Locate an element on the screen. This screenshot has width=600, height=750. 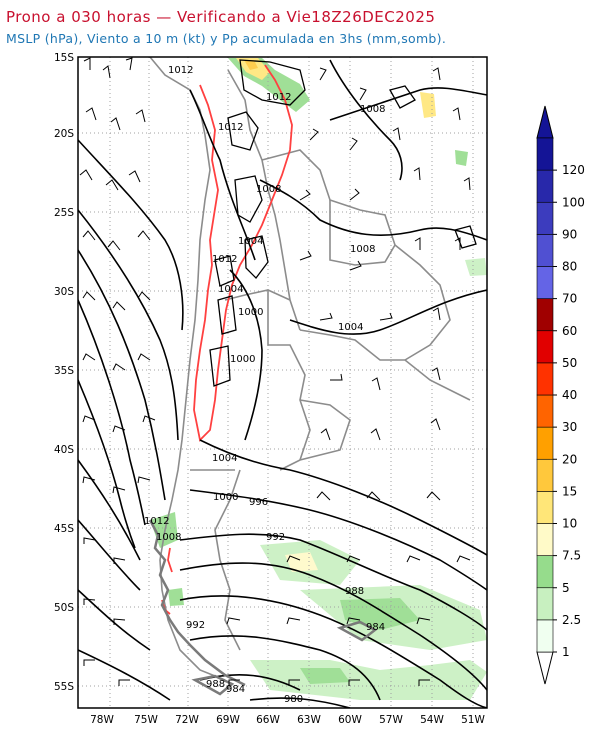
colorbar-label: 120 is located at coordinates (573, 170).